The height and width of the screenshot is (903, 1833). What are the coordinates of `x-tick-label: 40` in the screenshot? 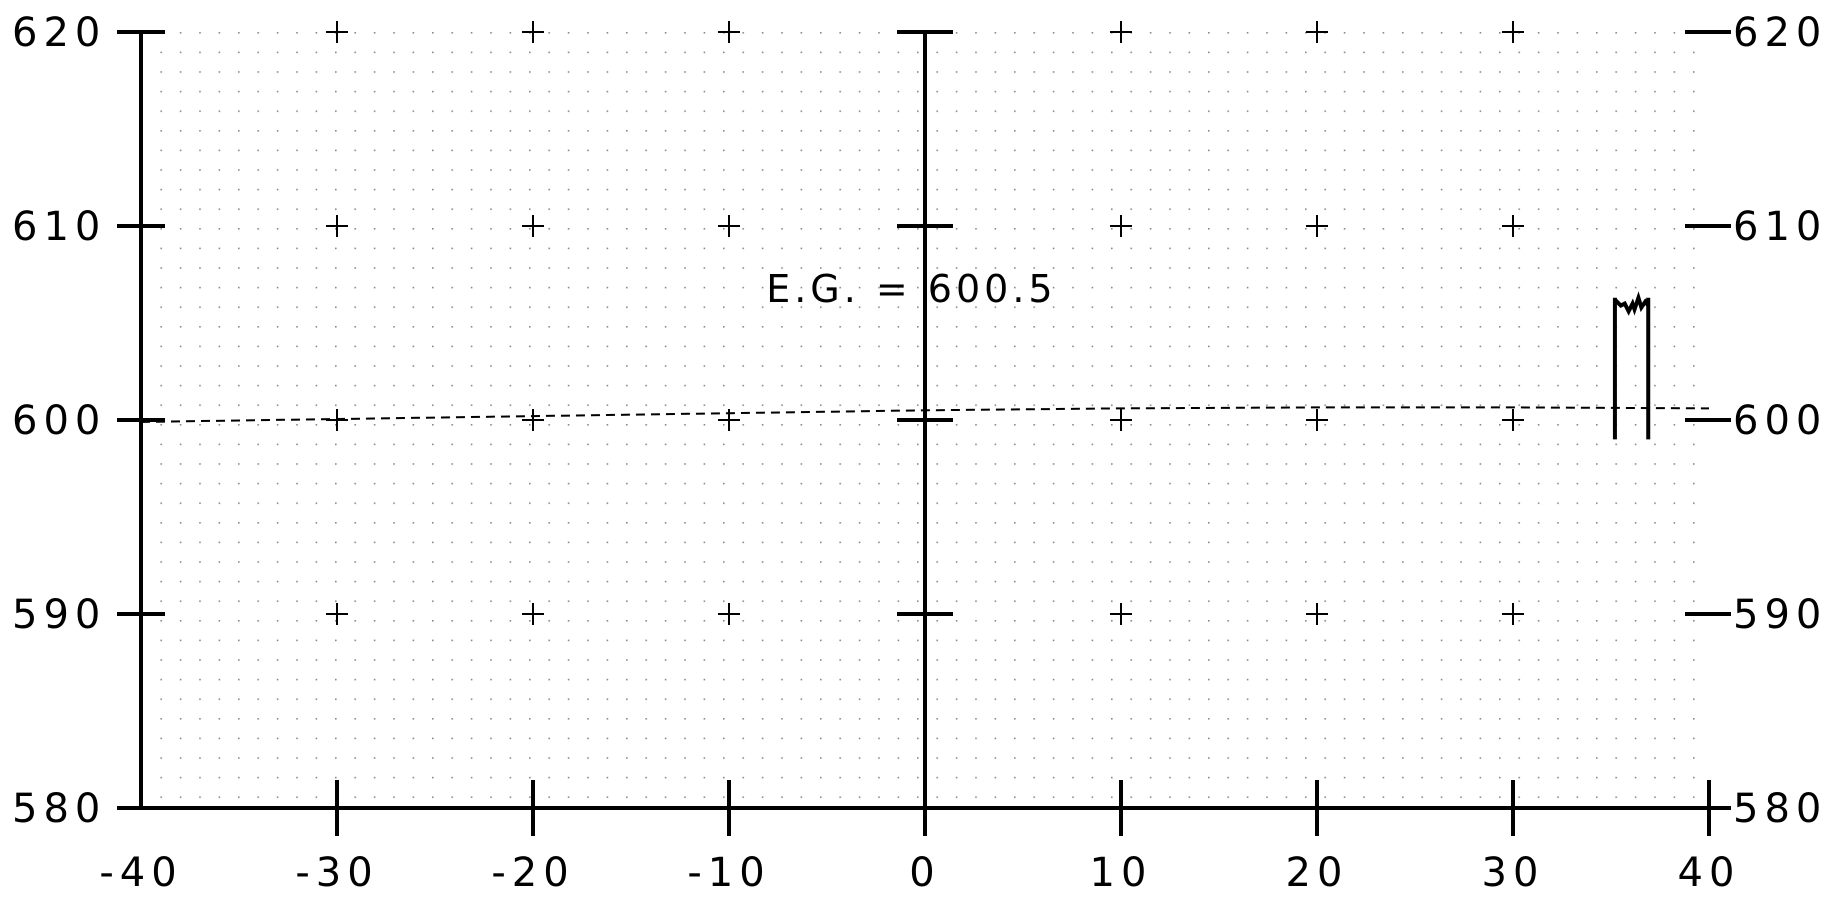 It's located at (1709, 873).